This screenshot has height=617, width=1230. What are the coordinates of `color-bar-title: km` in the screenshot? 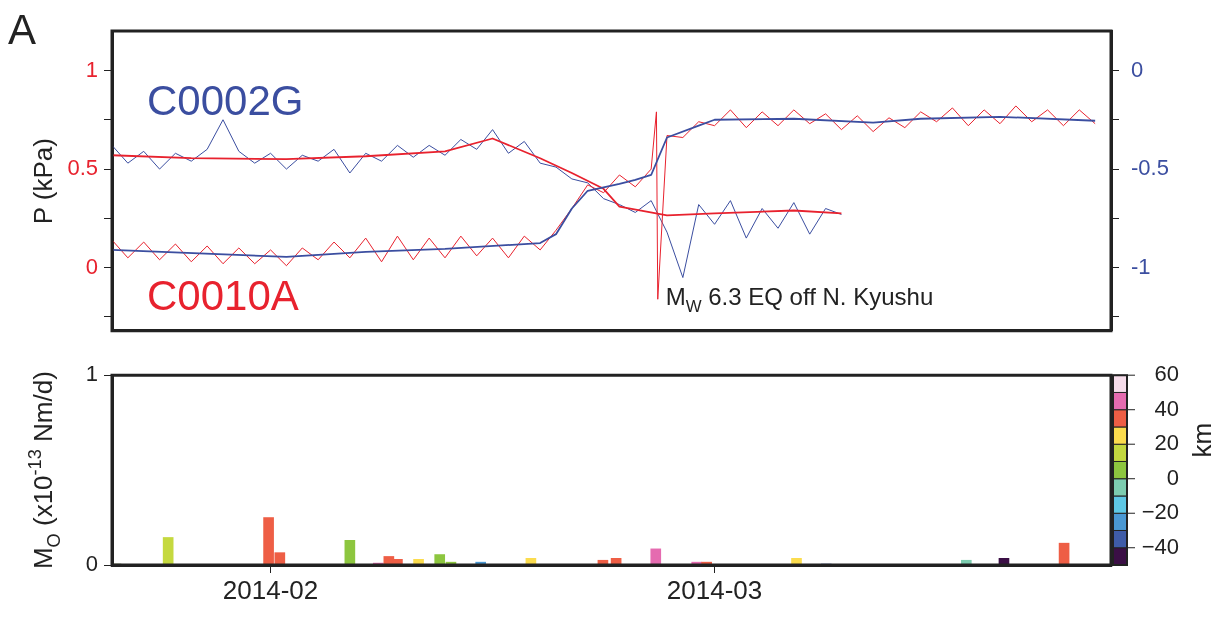 It's located at (1202, 440).